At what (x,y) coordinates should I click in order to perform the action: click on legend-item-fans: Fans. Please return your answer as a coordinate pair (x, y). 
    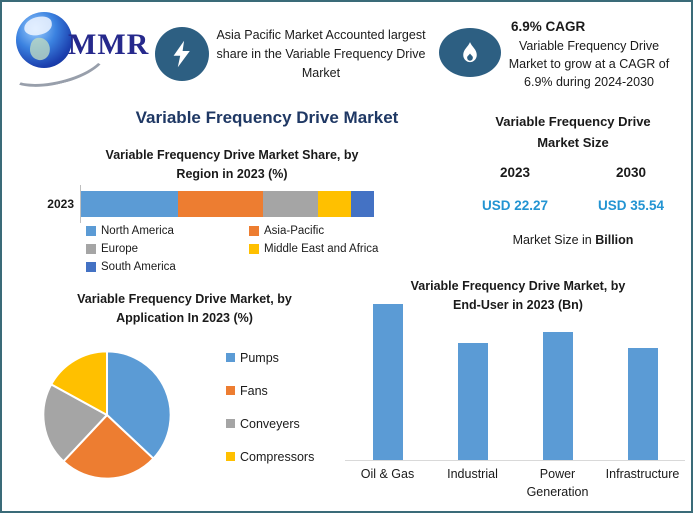
    Looking at the image, I should click on (270, 390).